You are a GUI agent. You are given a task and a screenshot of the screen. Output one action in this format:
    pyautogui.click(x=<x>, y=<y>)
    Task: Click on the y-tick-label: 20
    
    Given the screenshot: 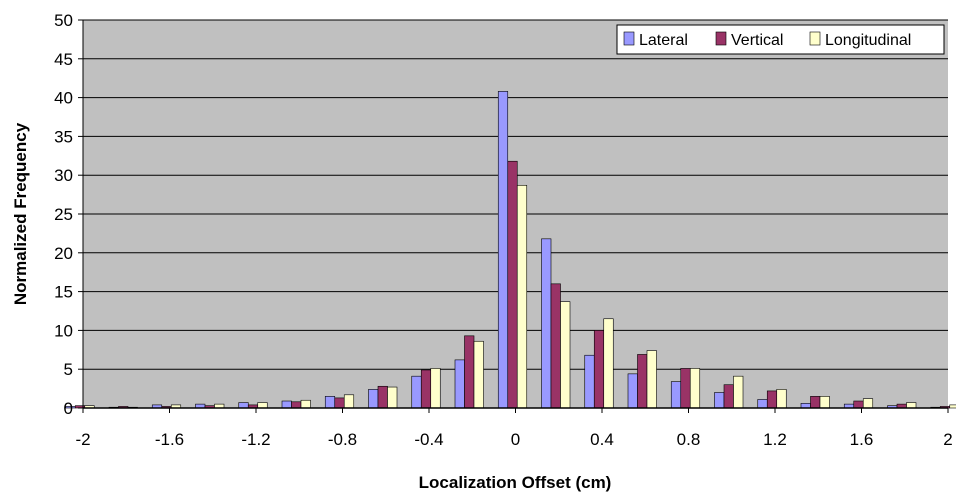 What is the action you would take?
    pyautogui.click(x=63, y=253)
    